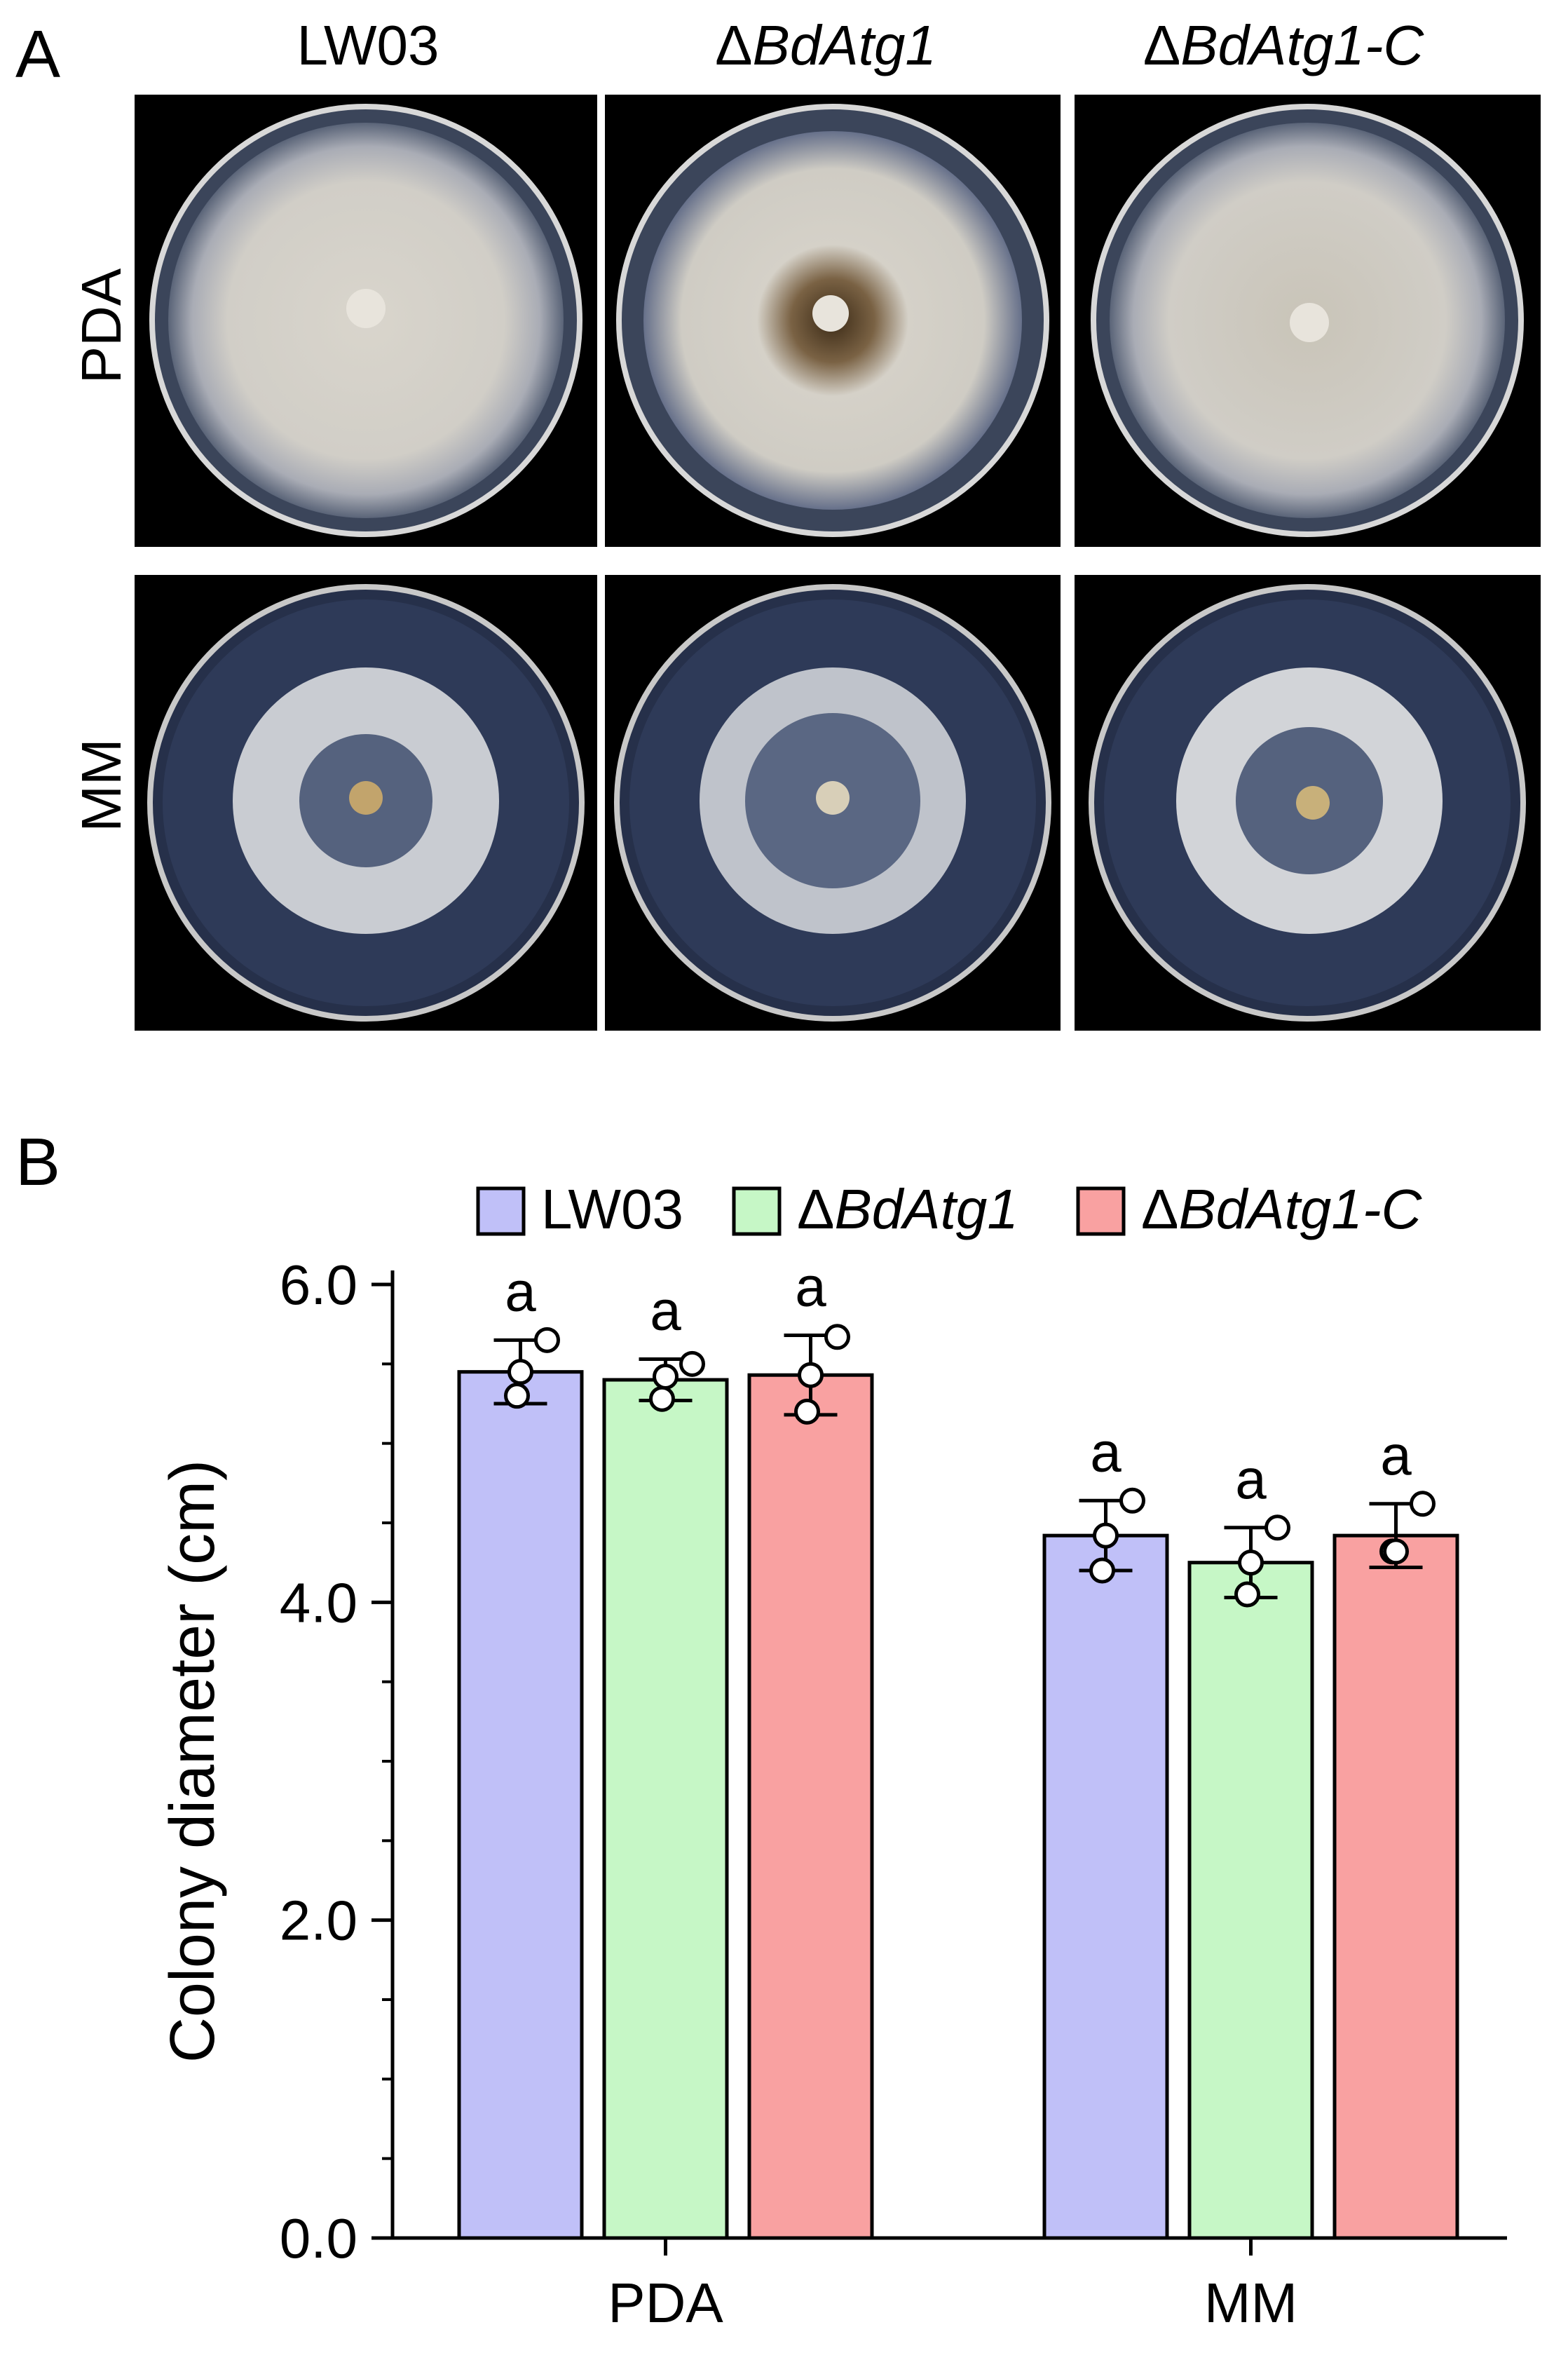 This screenshot has width=1568, height=2360. What do you see at coordinates (665, 2303) in the screenshot?
I see `x-tick-label: PDA` at bounding box center [665, 2303].